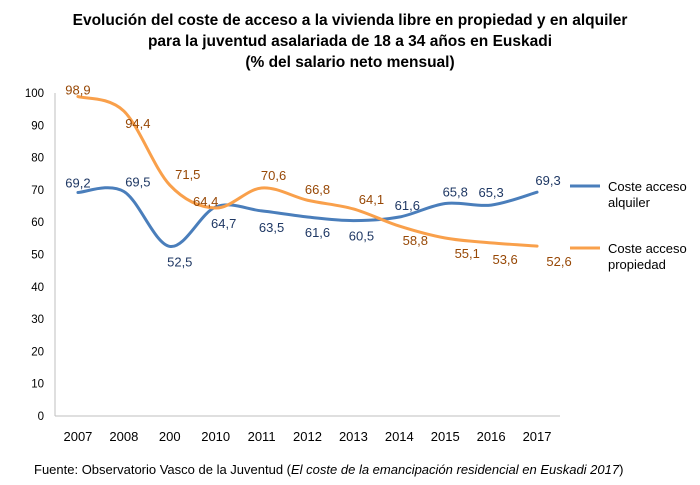 The image size is (700, 485). What do you see at coordinates (37, 385) in the screenshot?
I see `y-tick-label: 10` at bounding box center [37, 385].